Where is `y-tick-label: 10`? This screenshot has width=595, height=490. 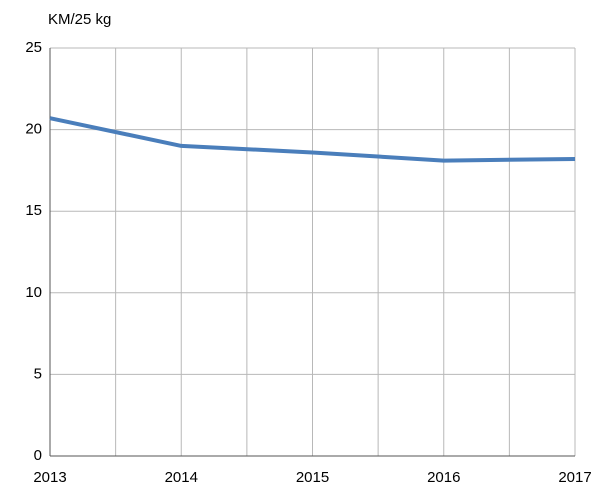 y-tick-label: 10 is located at coordinates (33, 292).